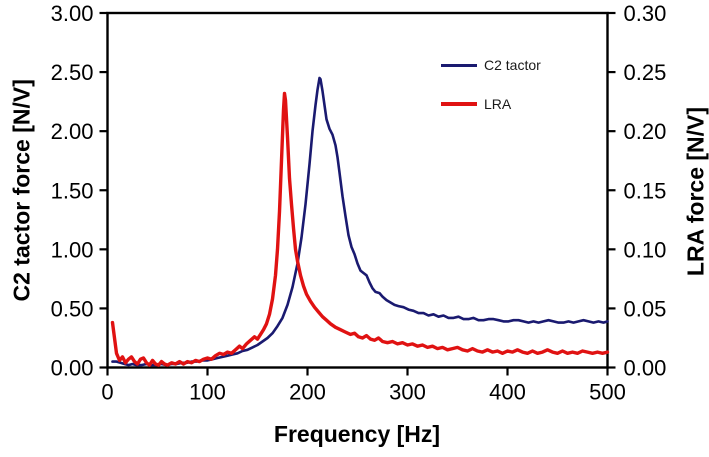 The height and width of the screenshot is (457, 709). Describe the element at coordinates (307, 392) in the screenshot. I see `x-tick-label: 200` at that location.